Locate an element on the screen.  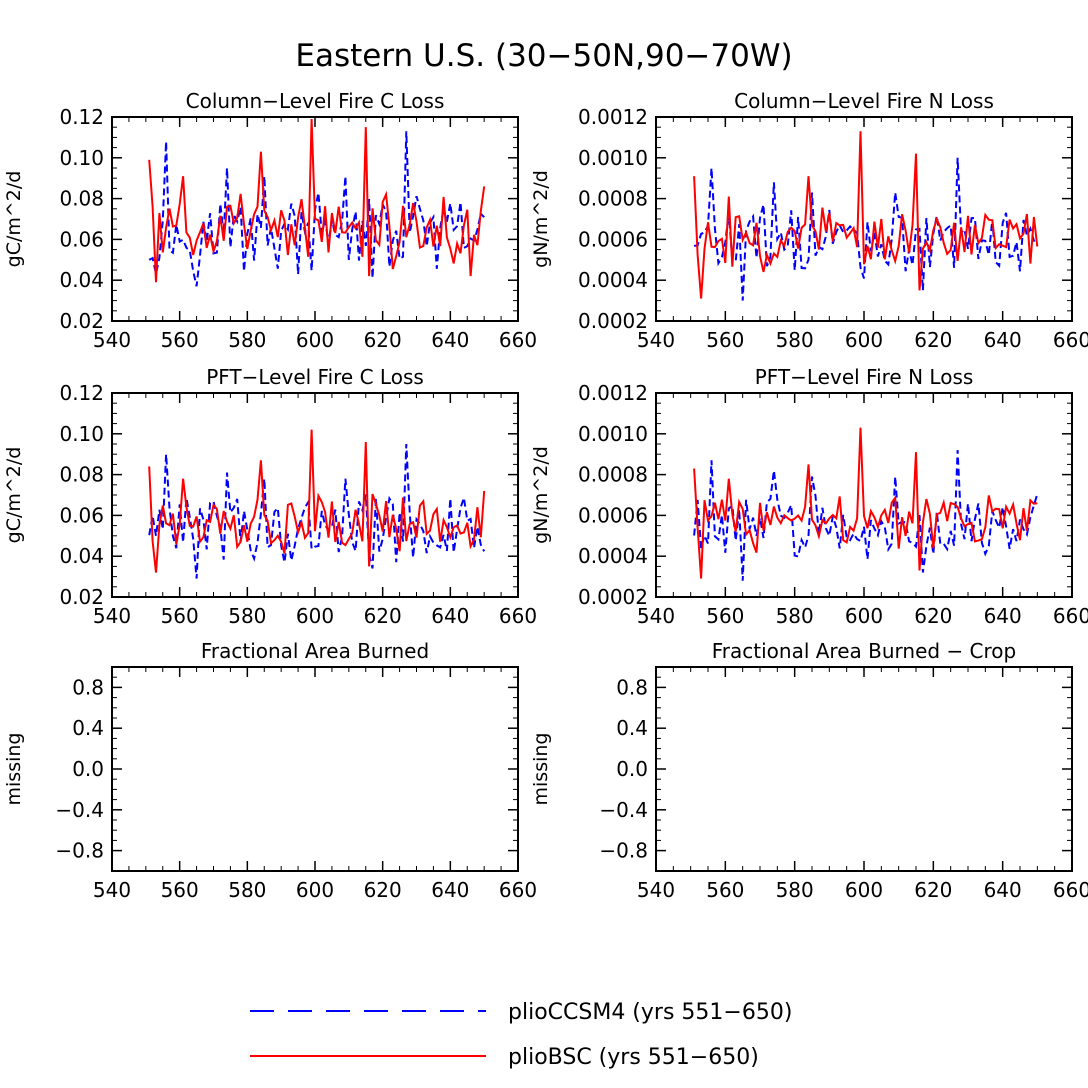
legend-label-ccsm4: plioCCSM4 (yrs 551−650) is located at coordinates (650, 1012).